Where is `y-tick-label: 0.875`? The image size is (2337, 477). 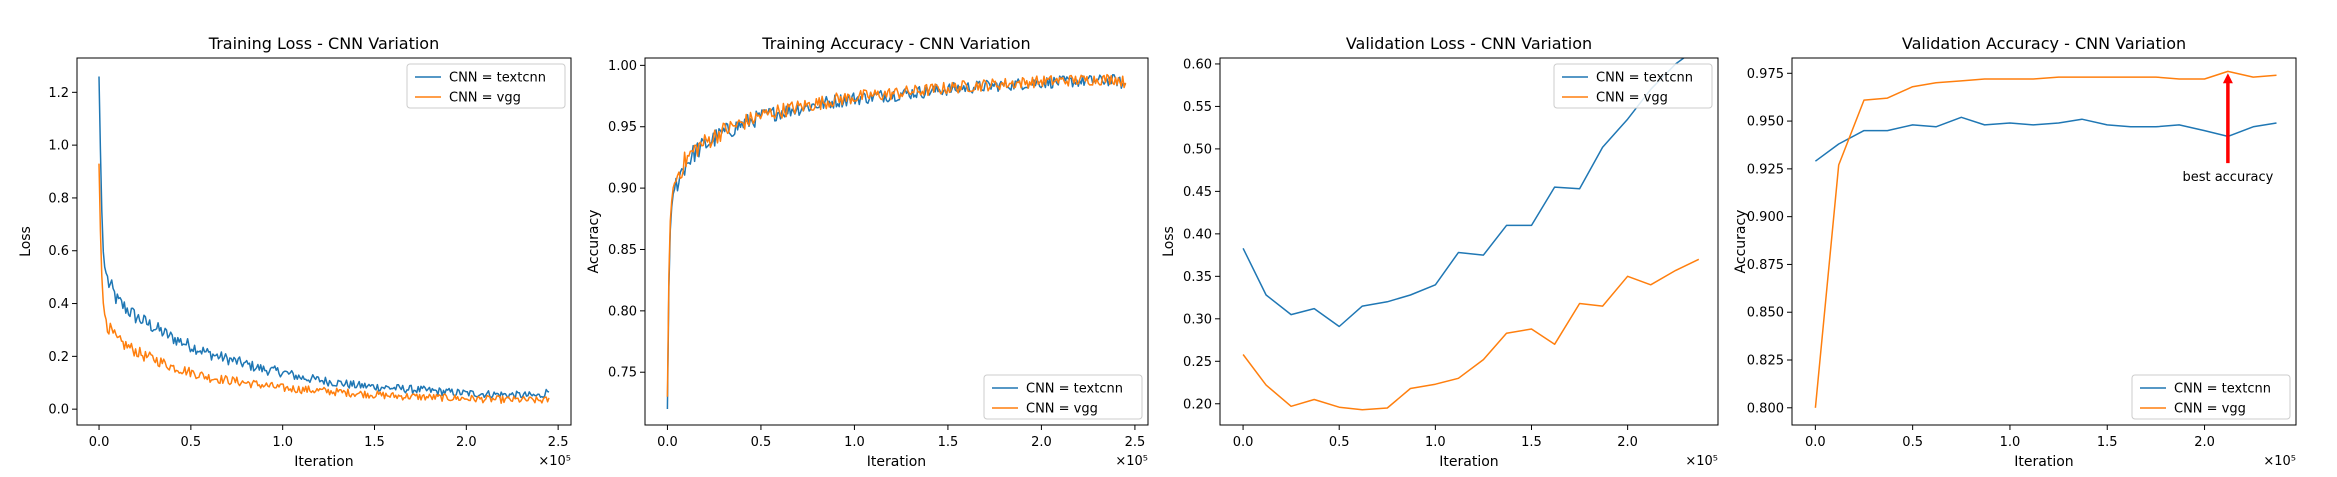 y-tick-label: 0.875 is located at coordinates (1765, 265).